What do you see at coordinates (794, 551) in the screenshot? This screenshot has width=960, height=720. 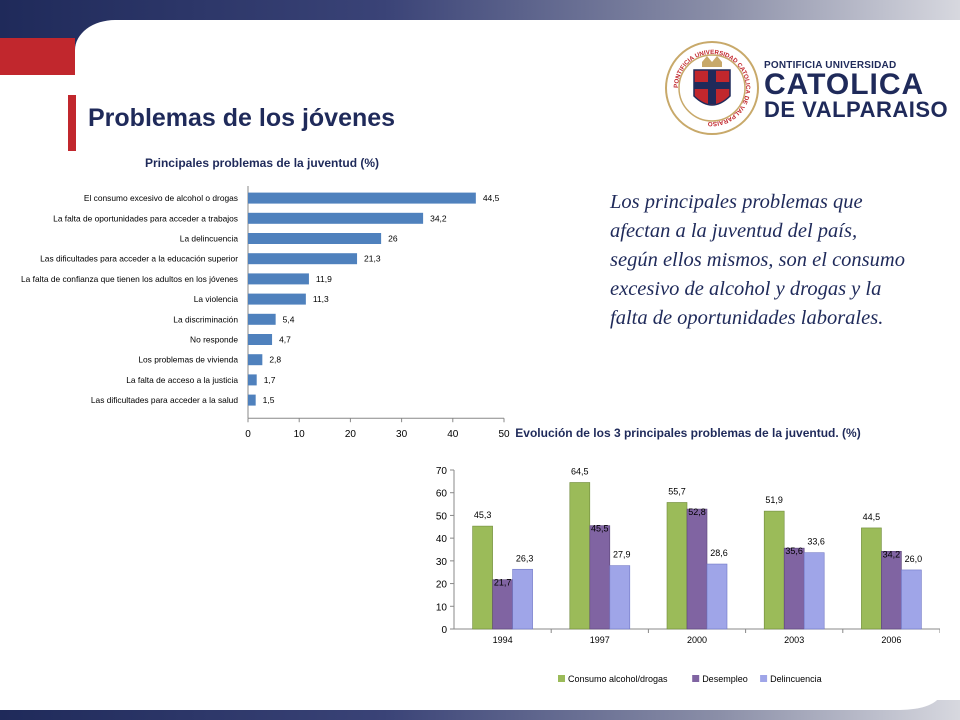 I see `chart2-value-label: 35,6` at bounding box center [794, 551].